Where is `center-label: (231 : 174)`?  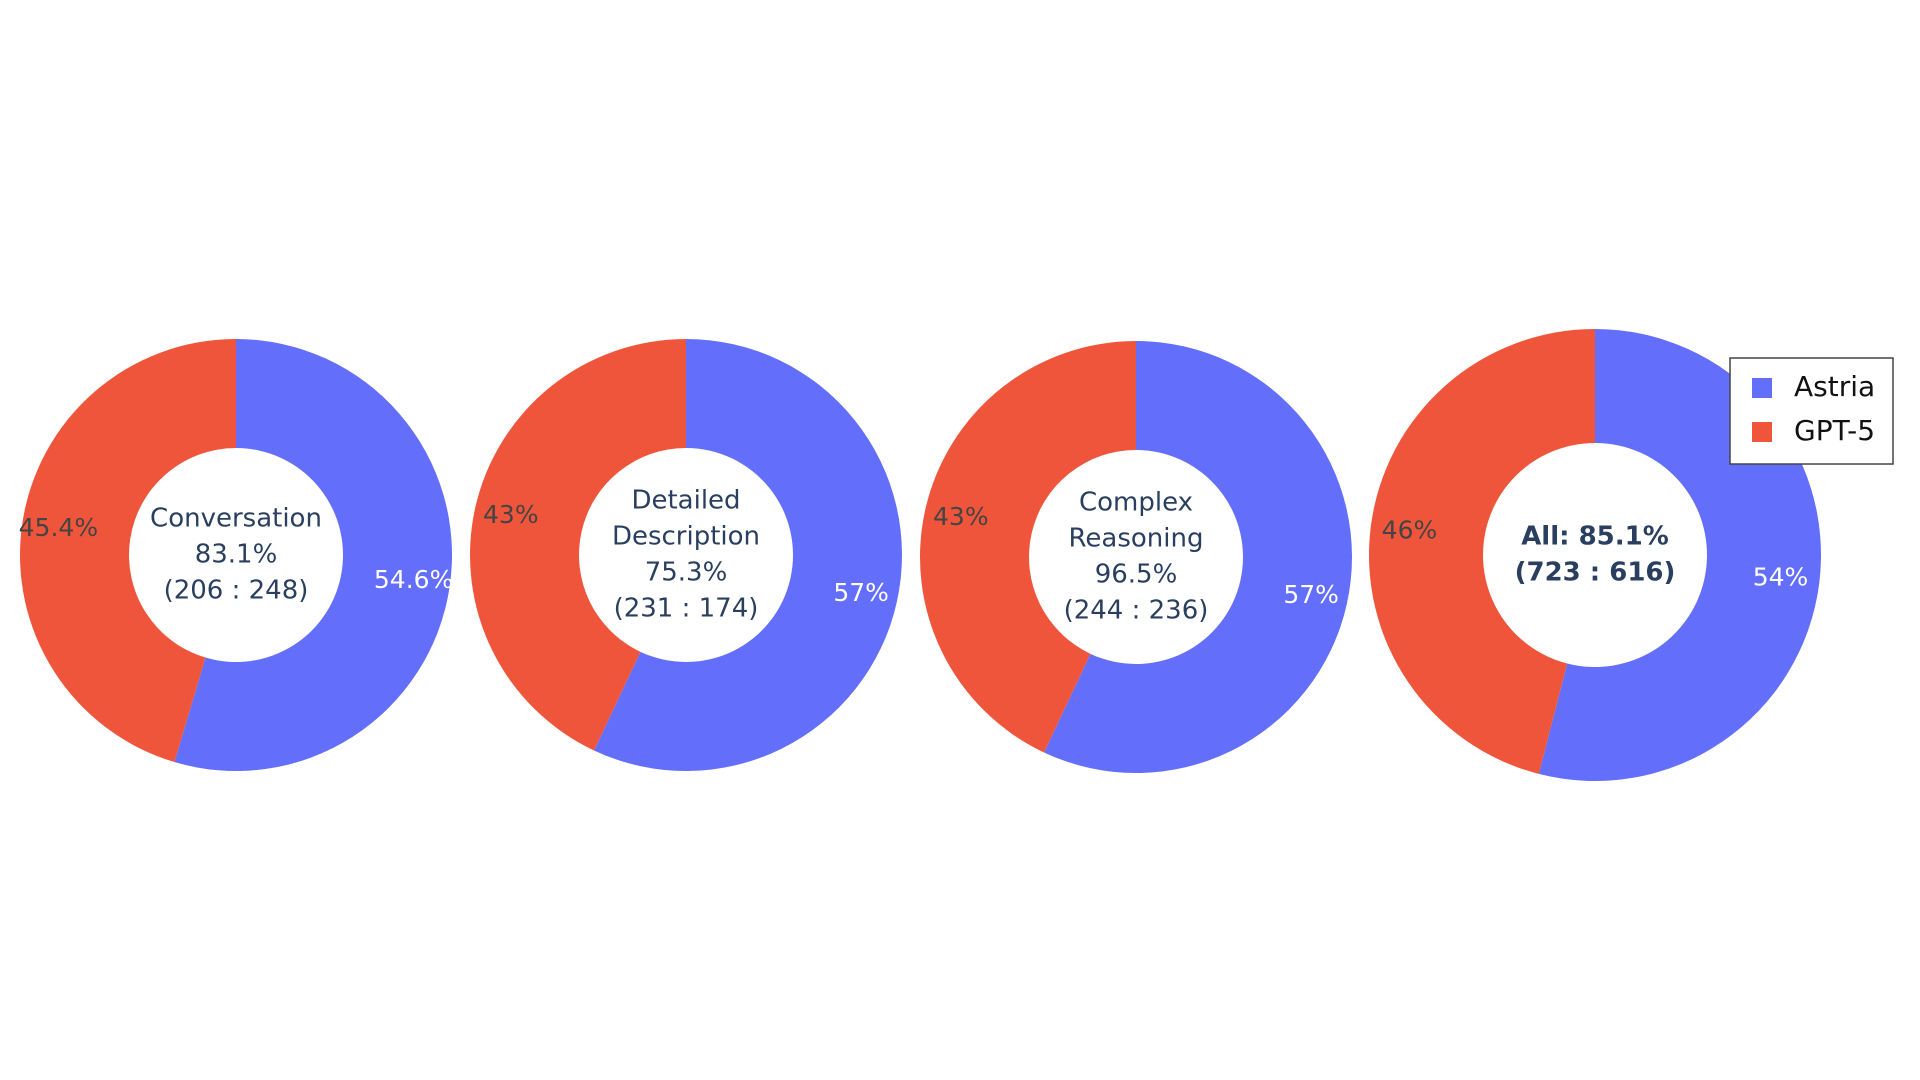 center-label: (231 : 174) is located at coordinates (686, 609).